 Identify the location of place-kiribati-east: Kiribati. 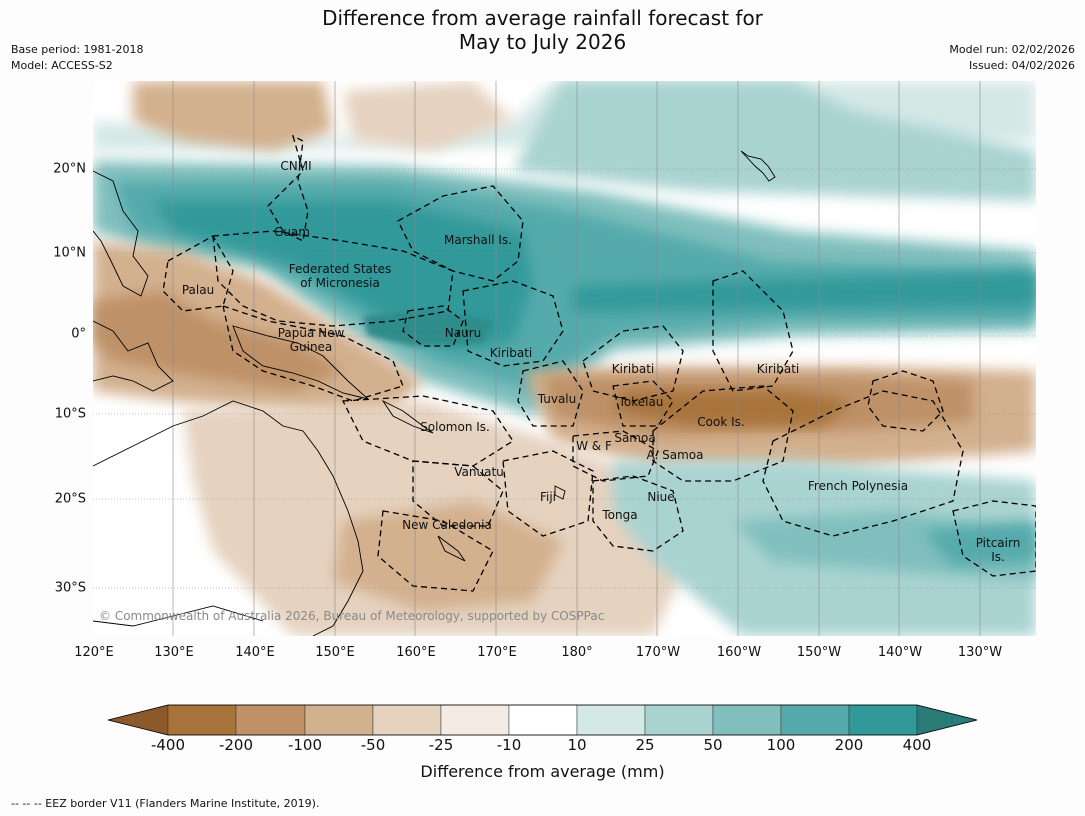
(778, 369).